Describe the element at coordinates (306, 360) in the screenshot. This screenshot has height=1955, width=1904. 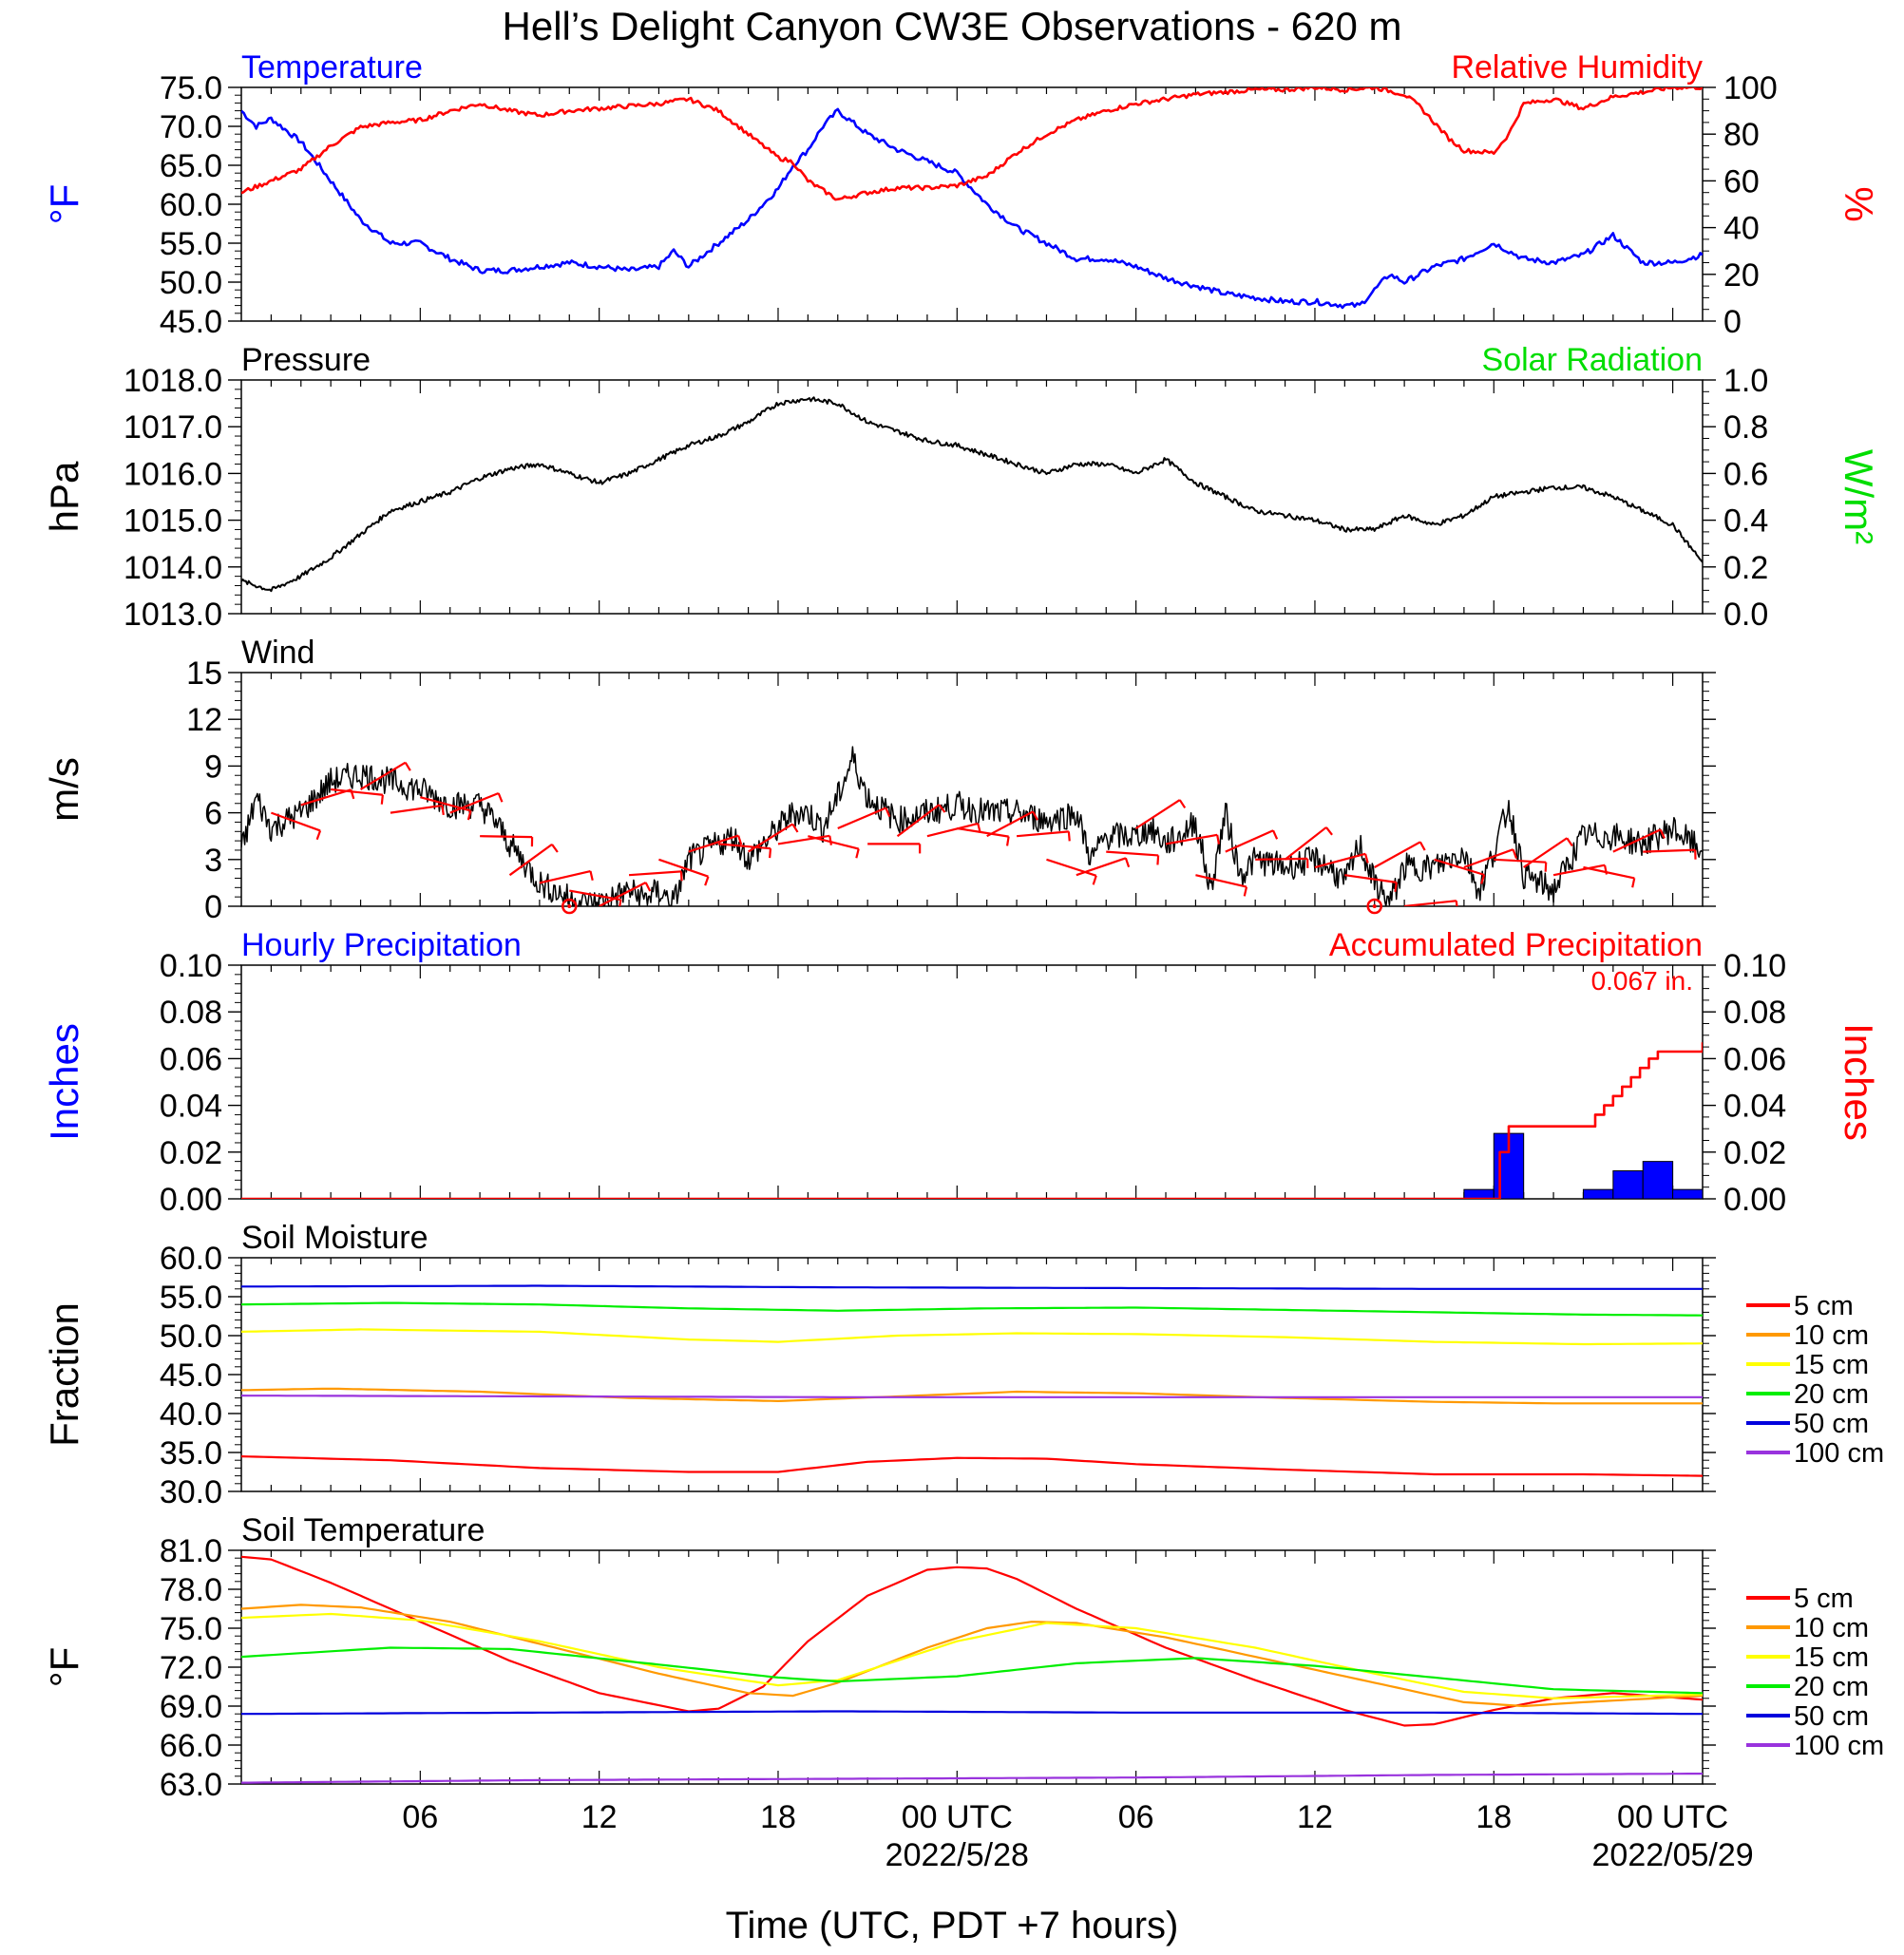
I see `panel-left-title: Pressure` at that location.